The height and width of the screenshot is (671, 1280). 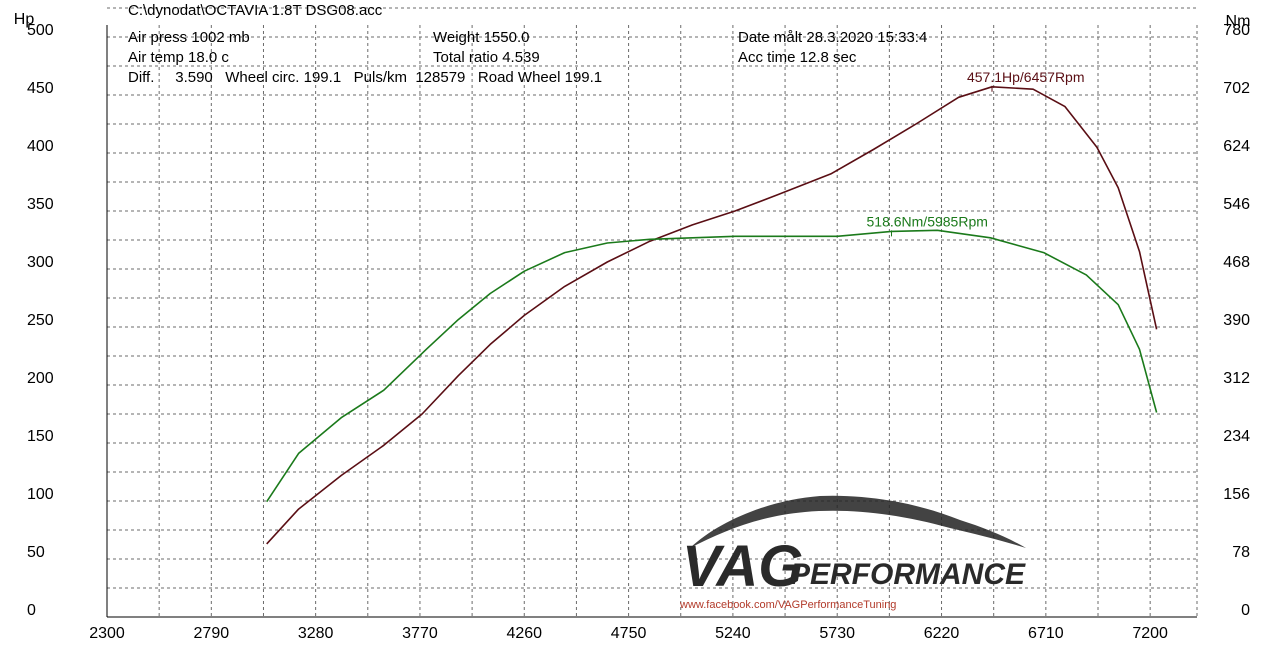 What do you see at coordinates (40, 204) in the screenshot?
I see `y-left-tick-label: 350` at bounding box center [40, 204].